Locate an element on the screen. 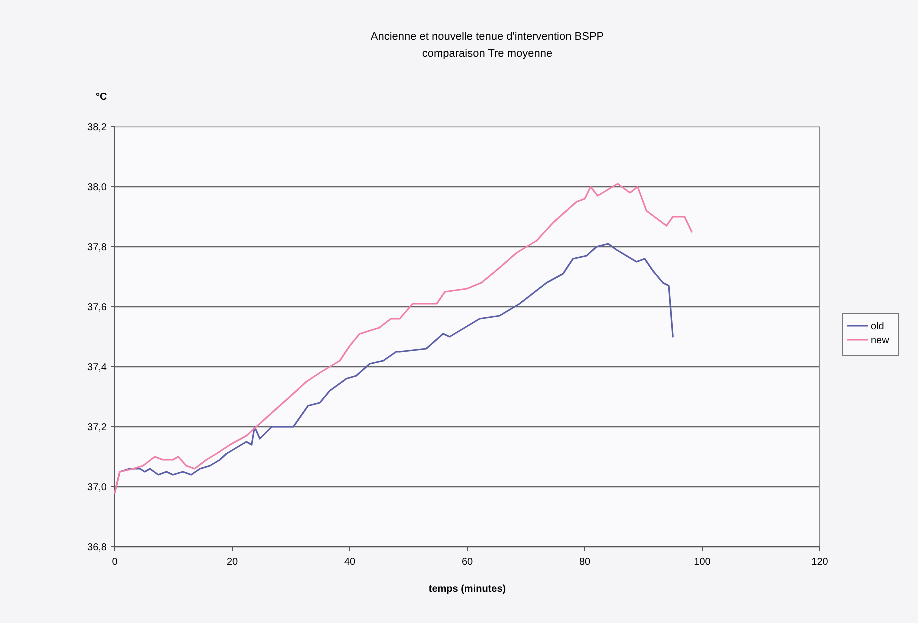  x-tick-label: 60 is located at coordinates (468, 562).